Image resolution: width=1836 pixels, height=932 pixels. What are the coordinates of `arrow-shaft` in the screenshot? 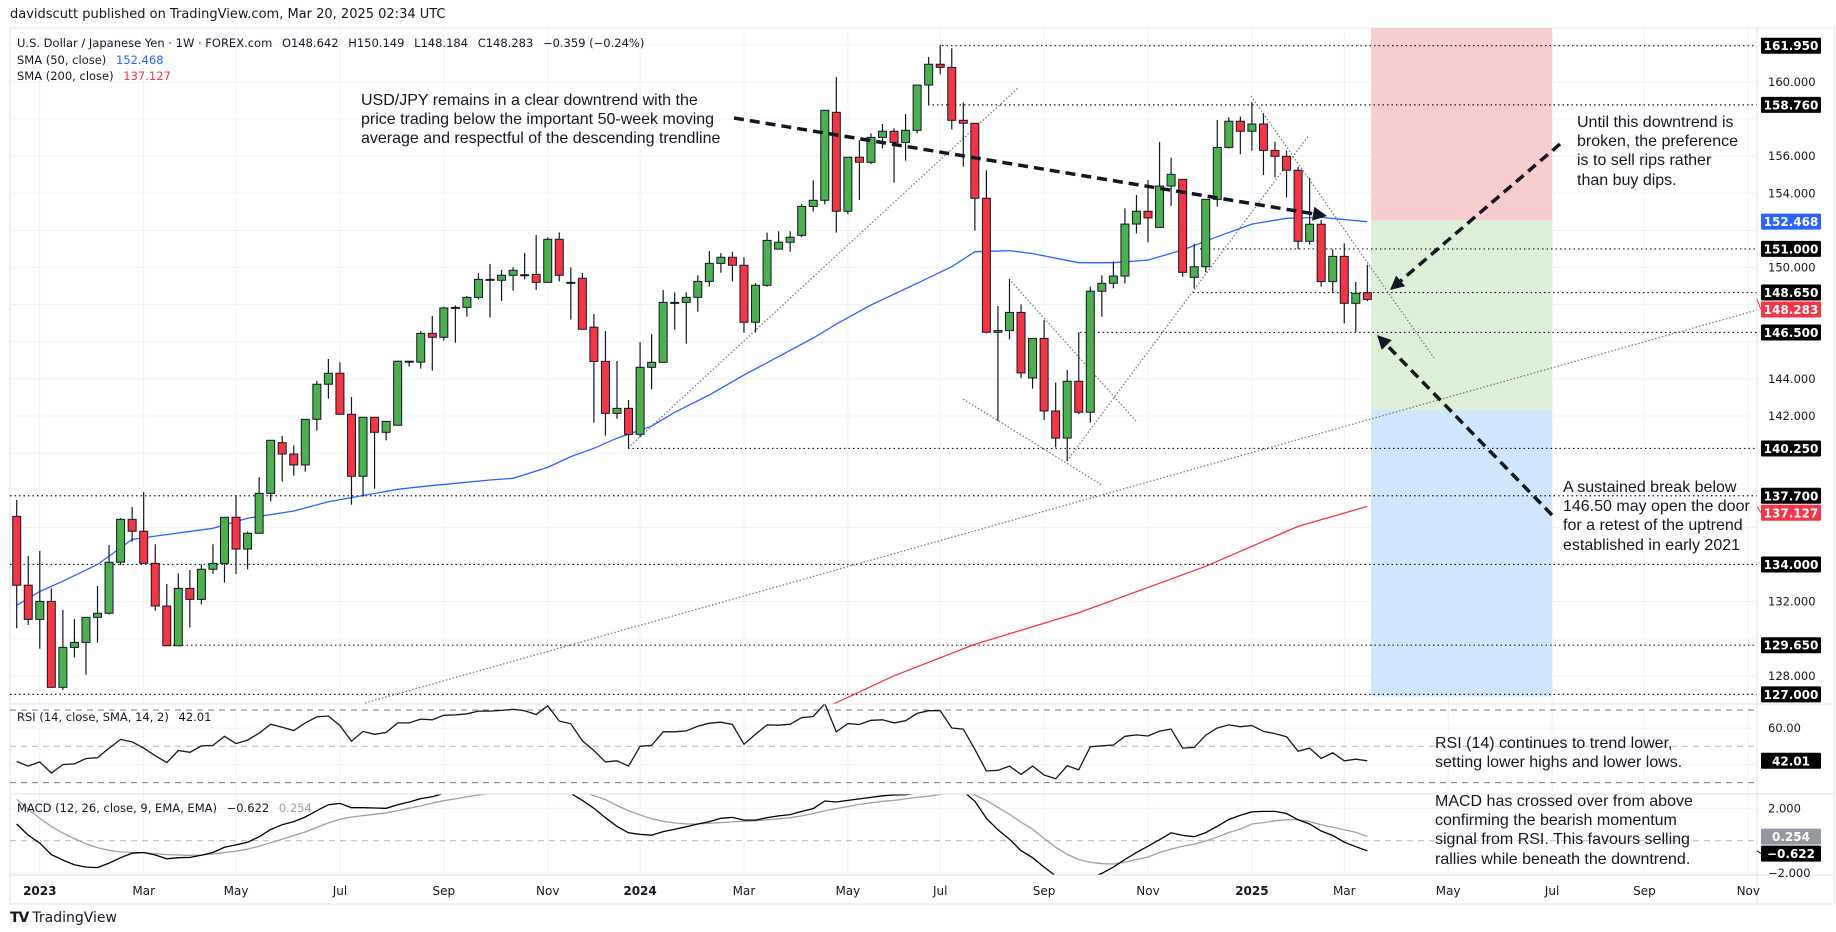 It's located at (1023, 166).